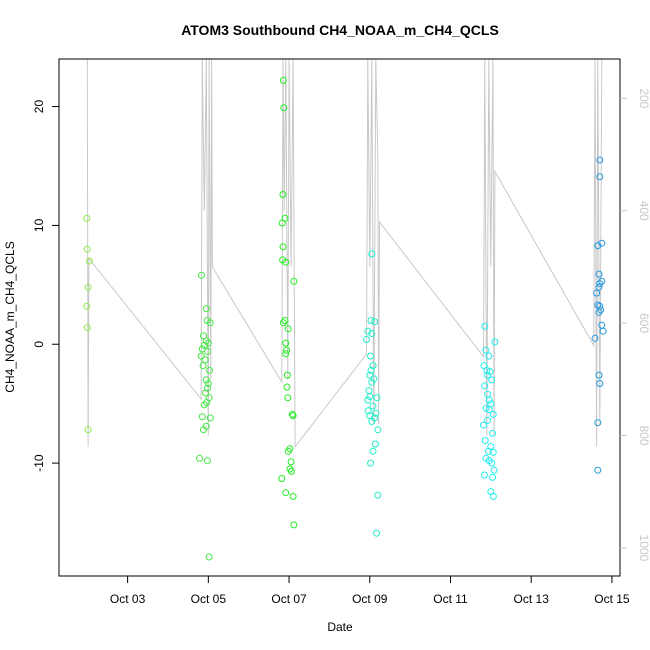 This screenshot has width=650, height=650. What do you see at coordinates (340, 627) in the screenshot?
I see `x-axis-label: Date` at bounding box center [340, 627].